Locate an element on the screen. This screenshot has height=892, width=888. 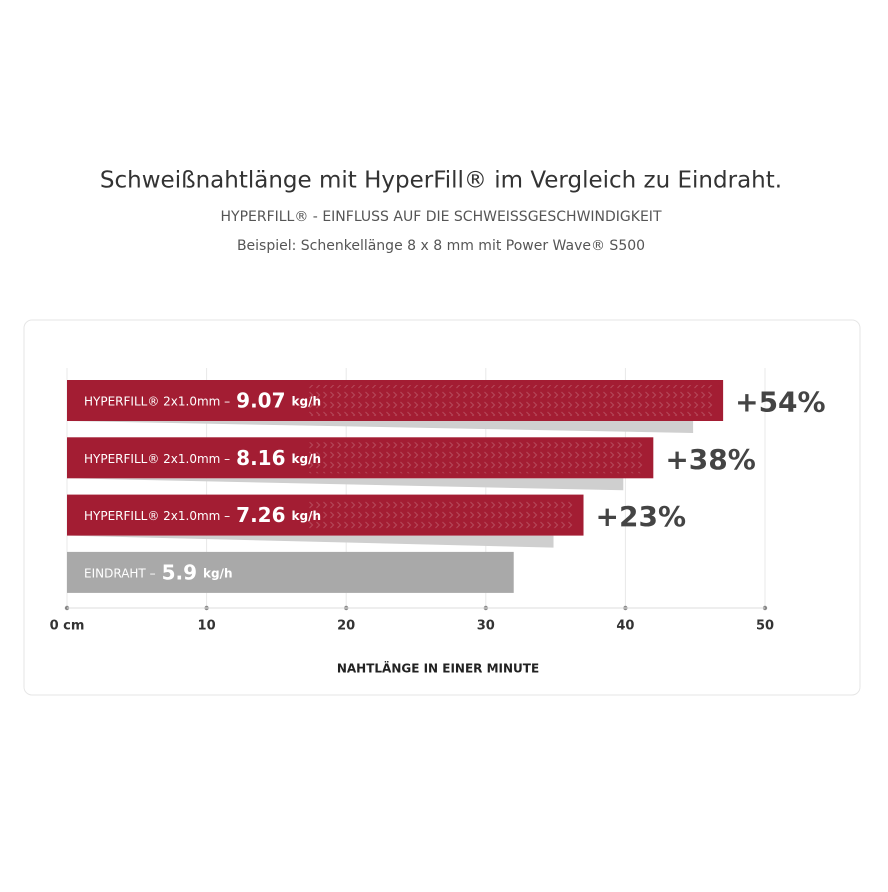
x-tick-label: 40 is located at coordinates (625, 626).